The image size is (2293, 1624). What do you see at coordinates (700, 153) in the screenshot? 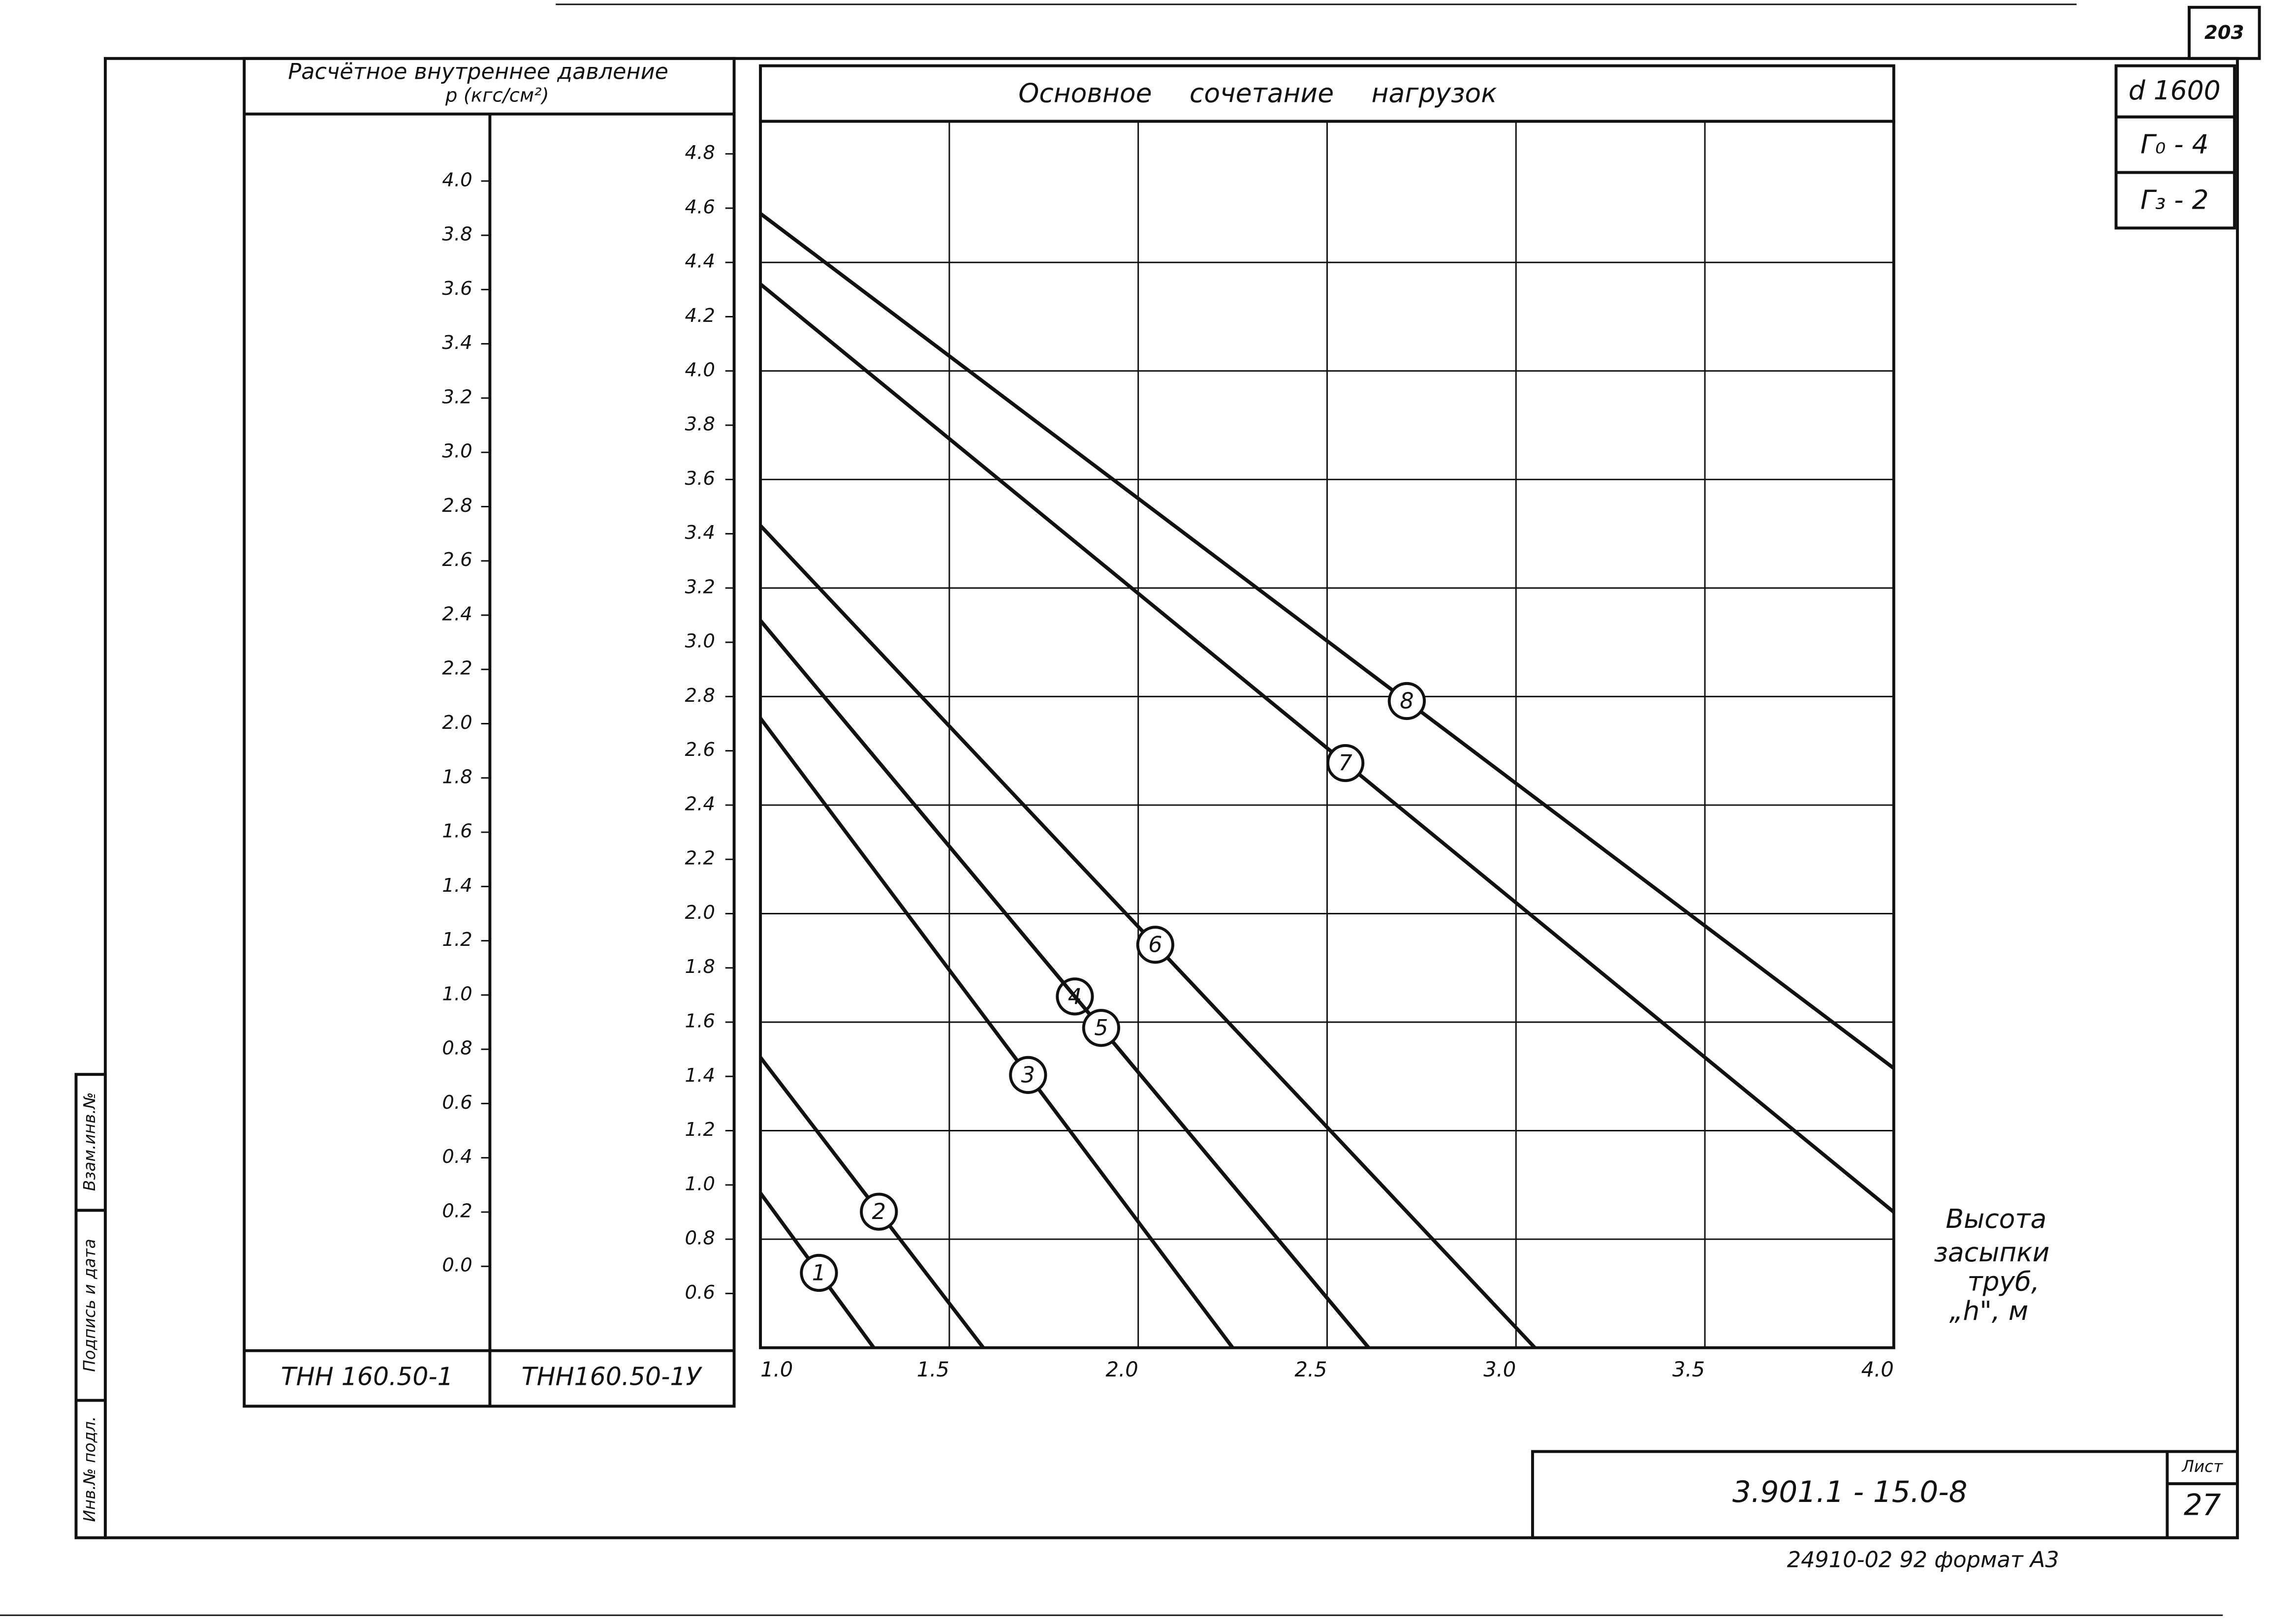
I see `y-tick-label: 4.8` at bounding box center [700, 153].